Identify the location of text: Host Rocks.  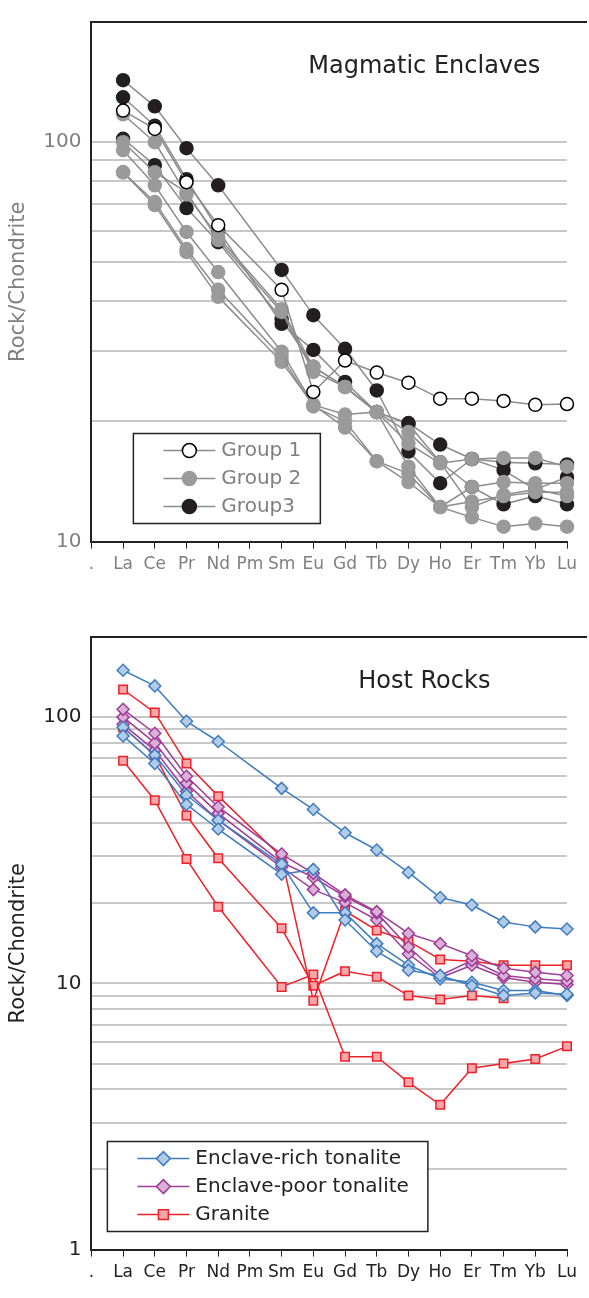
(424, 680).